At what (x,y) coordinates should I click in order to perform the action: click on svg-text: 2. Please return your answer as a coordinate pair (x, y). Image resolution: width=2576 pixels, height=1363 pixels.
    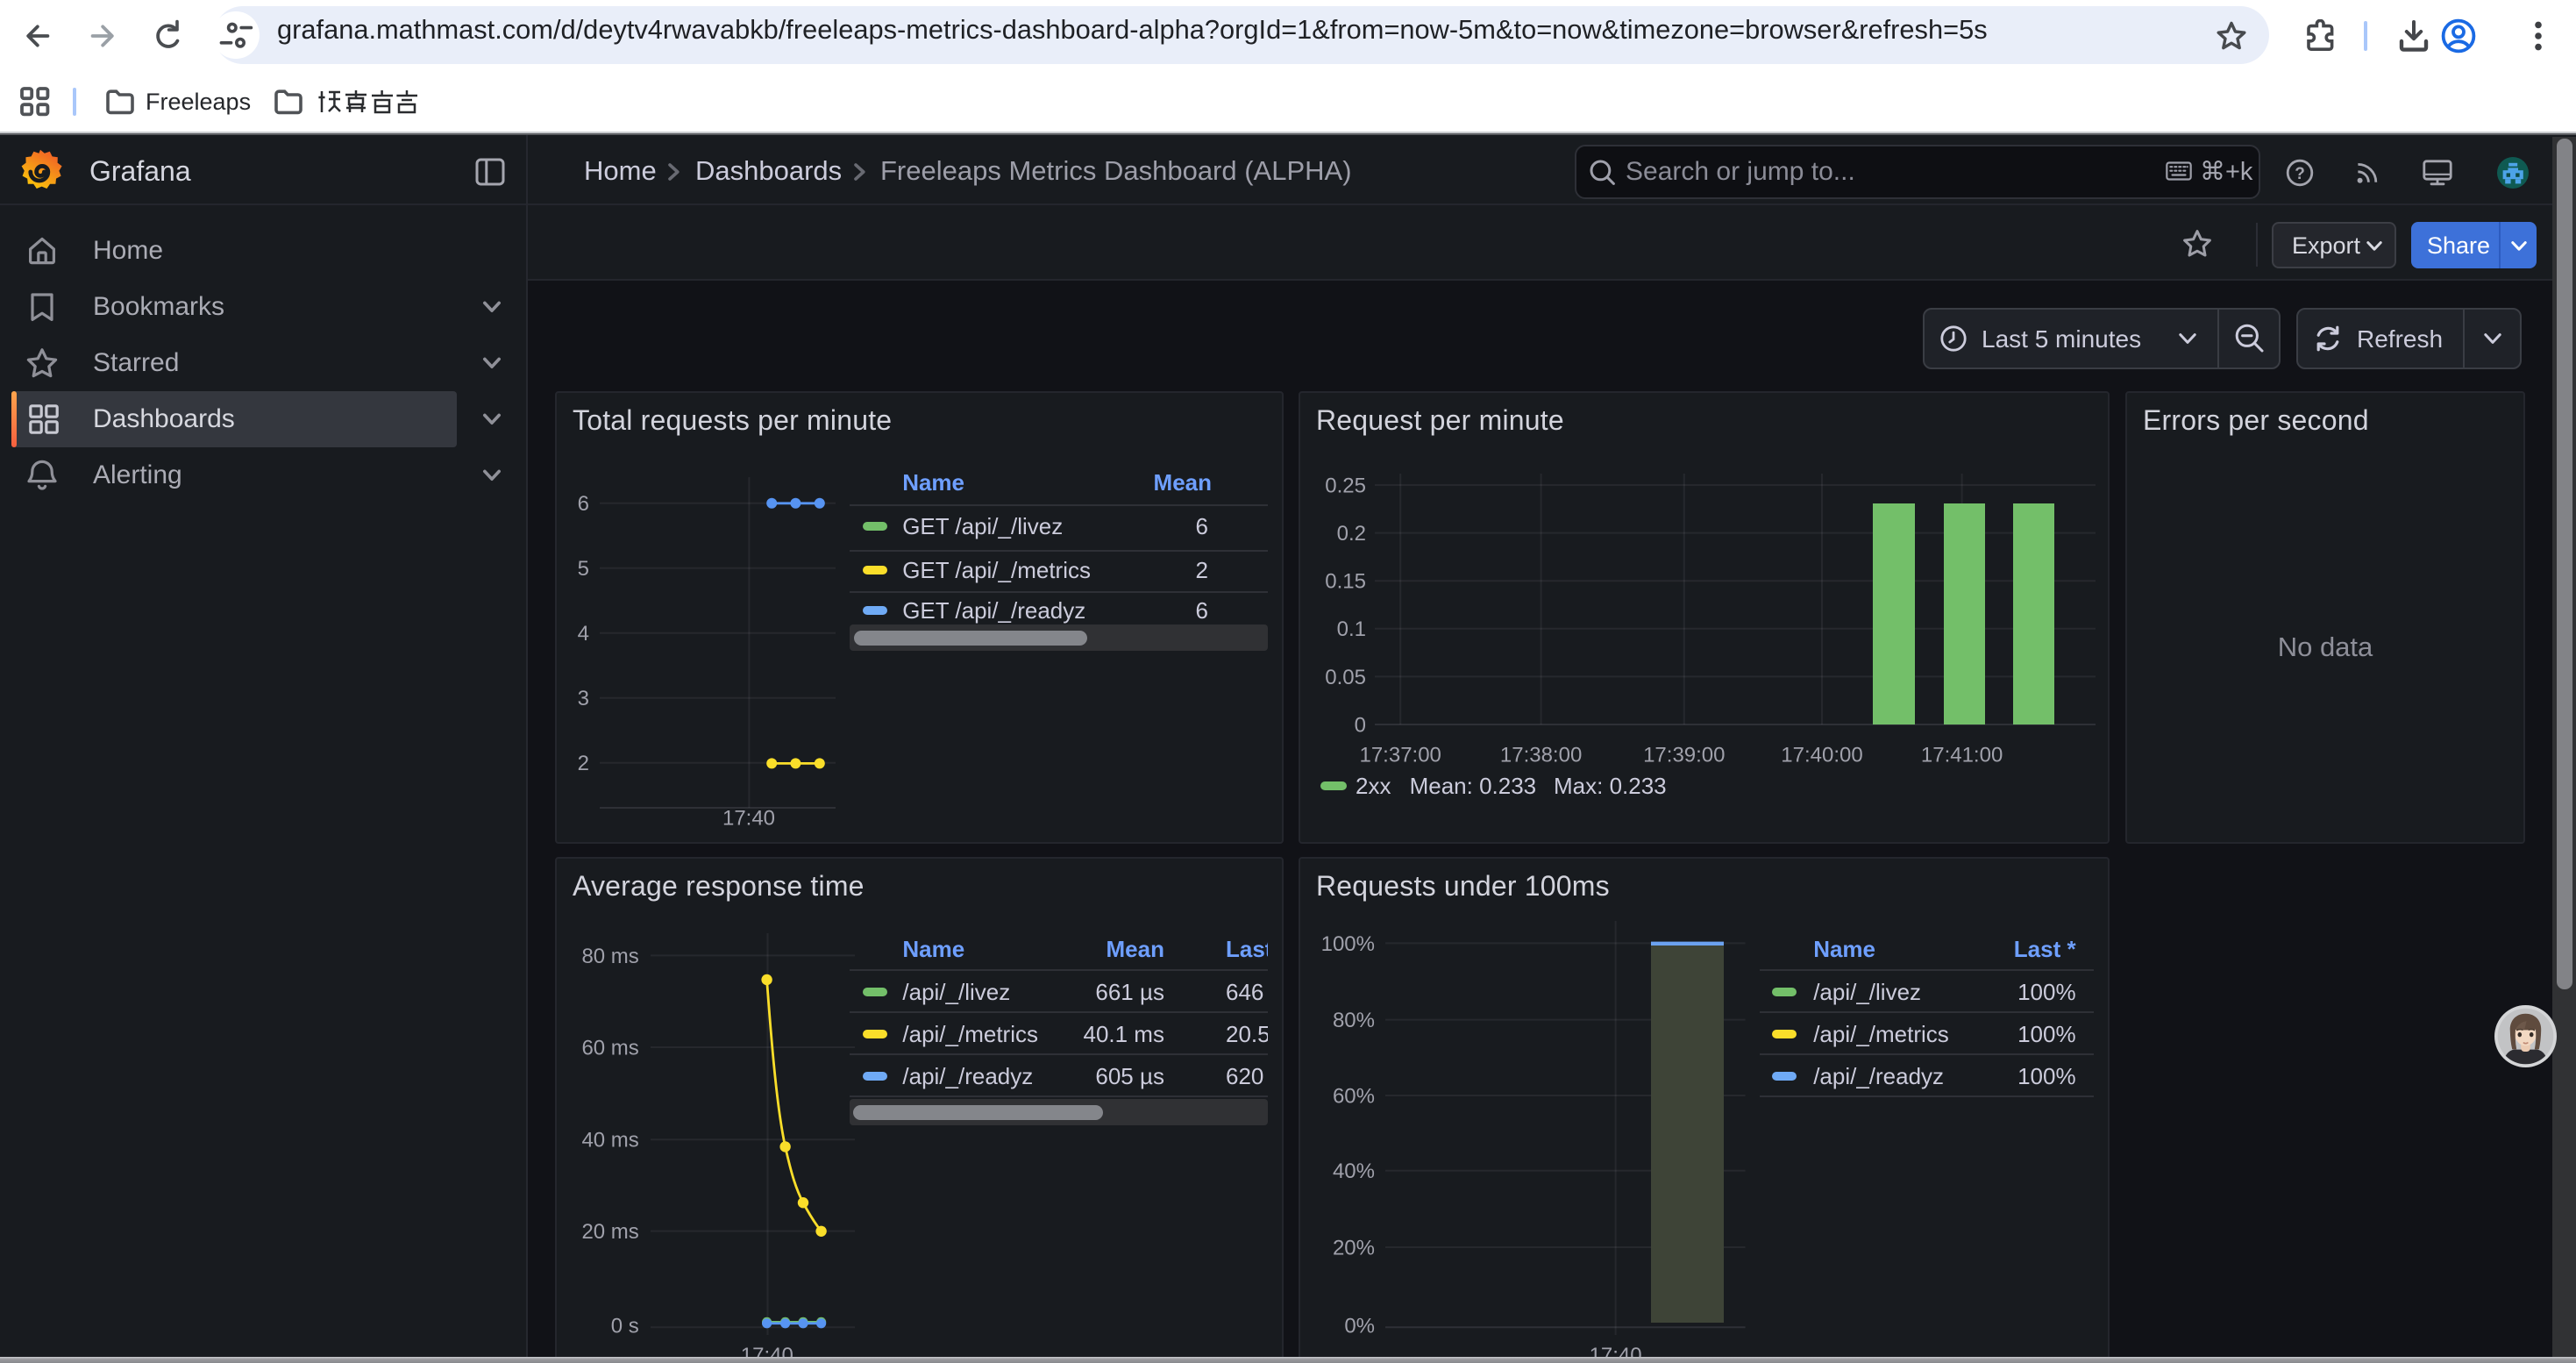
    Looking at the image, I should click on (583, 763).